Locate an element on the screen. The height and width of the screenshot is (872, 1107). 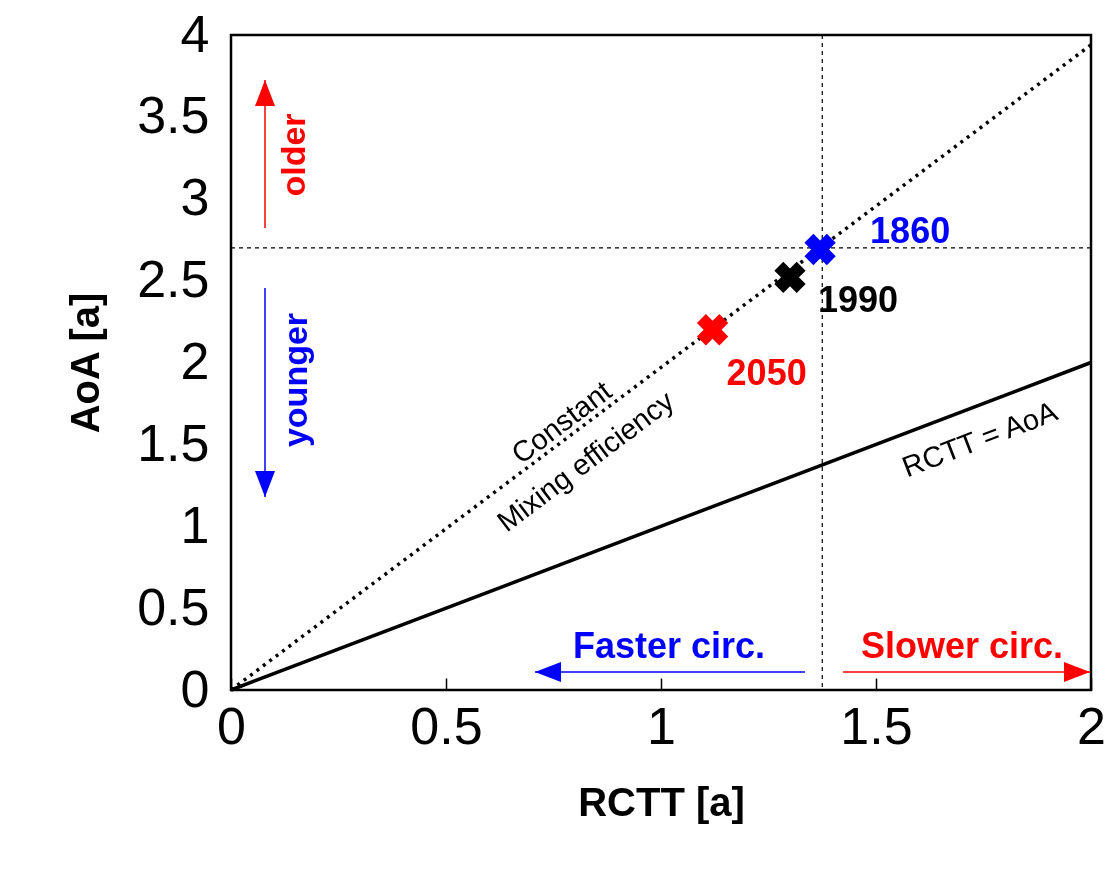
series-label: 2050 is located at coordinates (766, 372).